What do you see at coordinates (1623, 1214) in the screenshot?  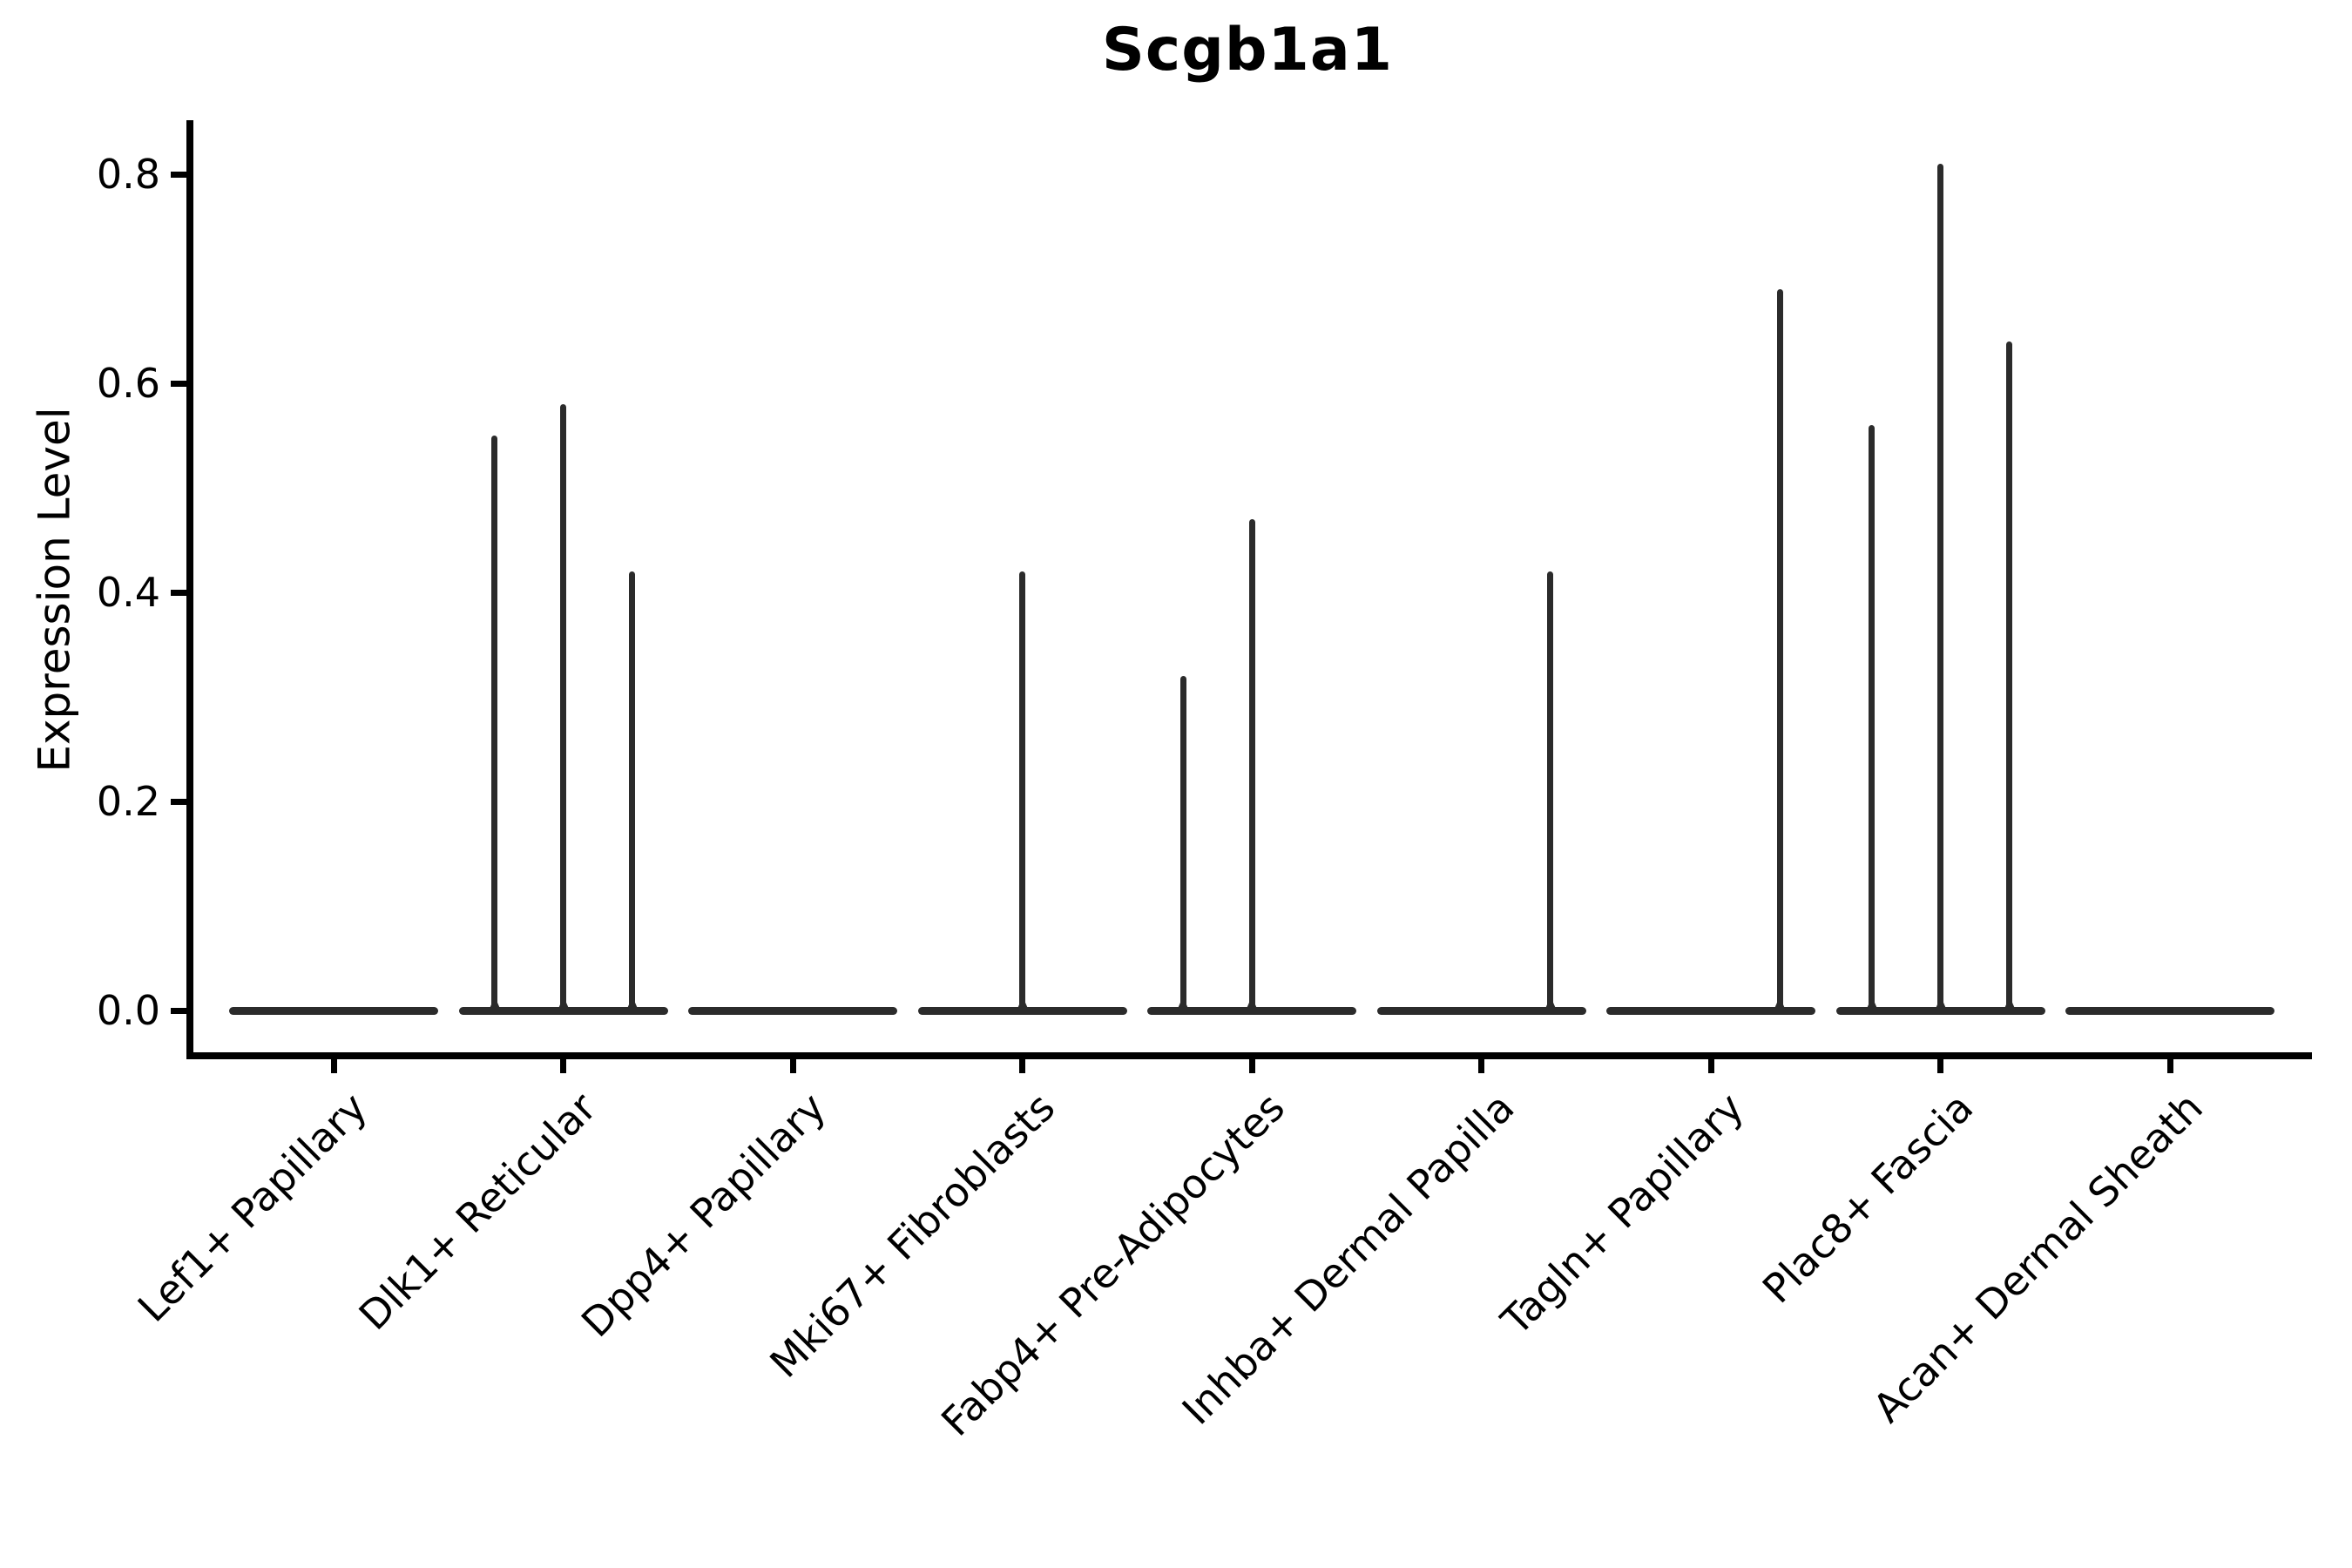 I see `x-axis-category-label: Tagln+ Papillary` at bounding box center [1623, 1214].